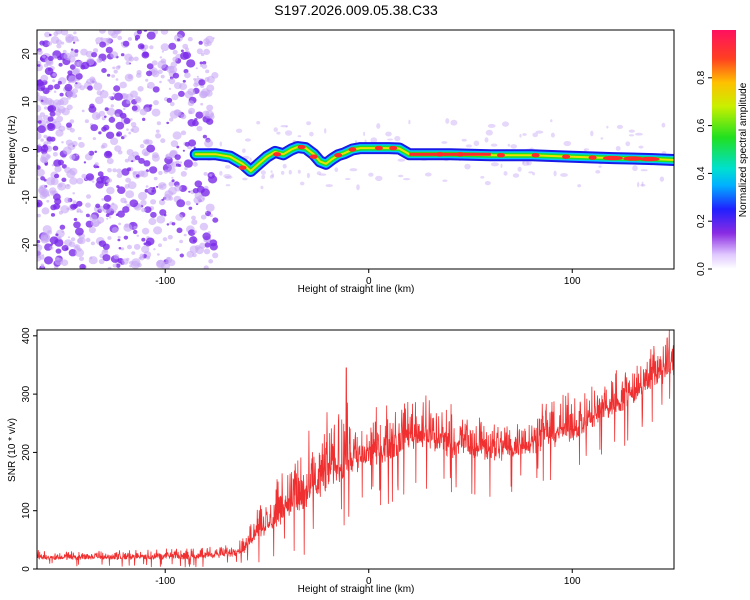 The image size is (750, 600). I want to click on colorbar-ticks: 0.0 0.2 0.4 0.6 0.8, so click(704, 173).